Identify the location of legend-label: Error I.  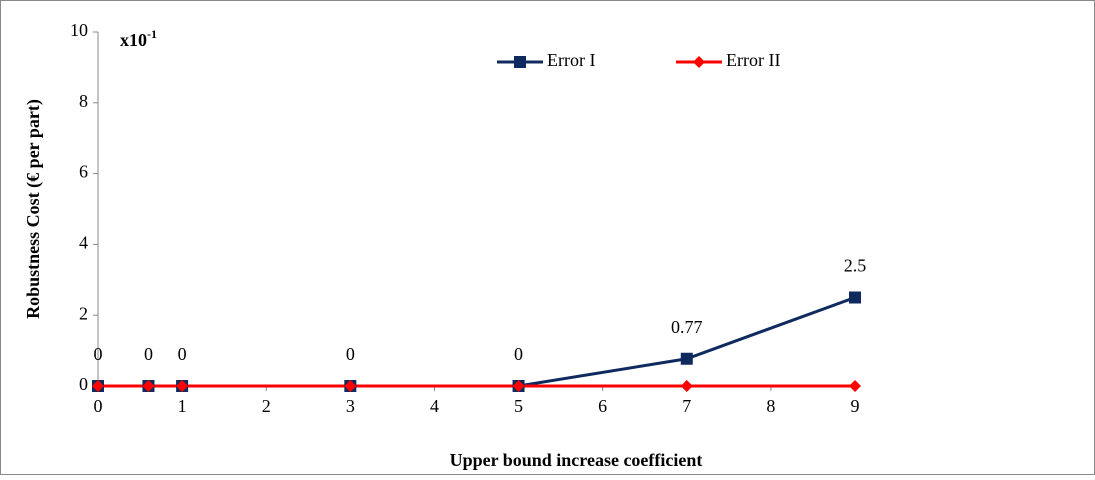
(571, 60).